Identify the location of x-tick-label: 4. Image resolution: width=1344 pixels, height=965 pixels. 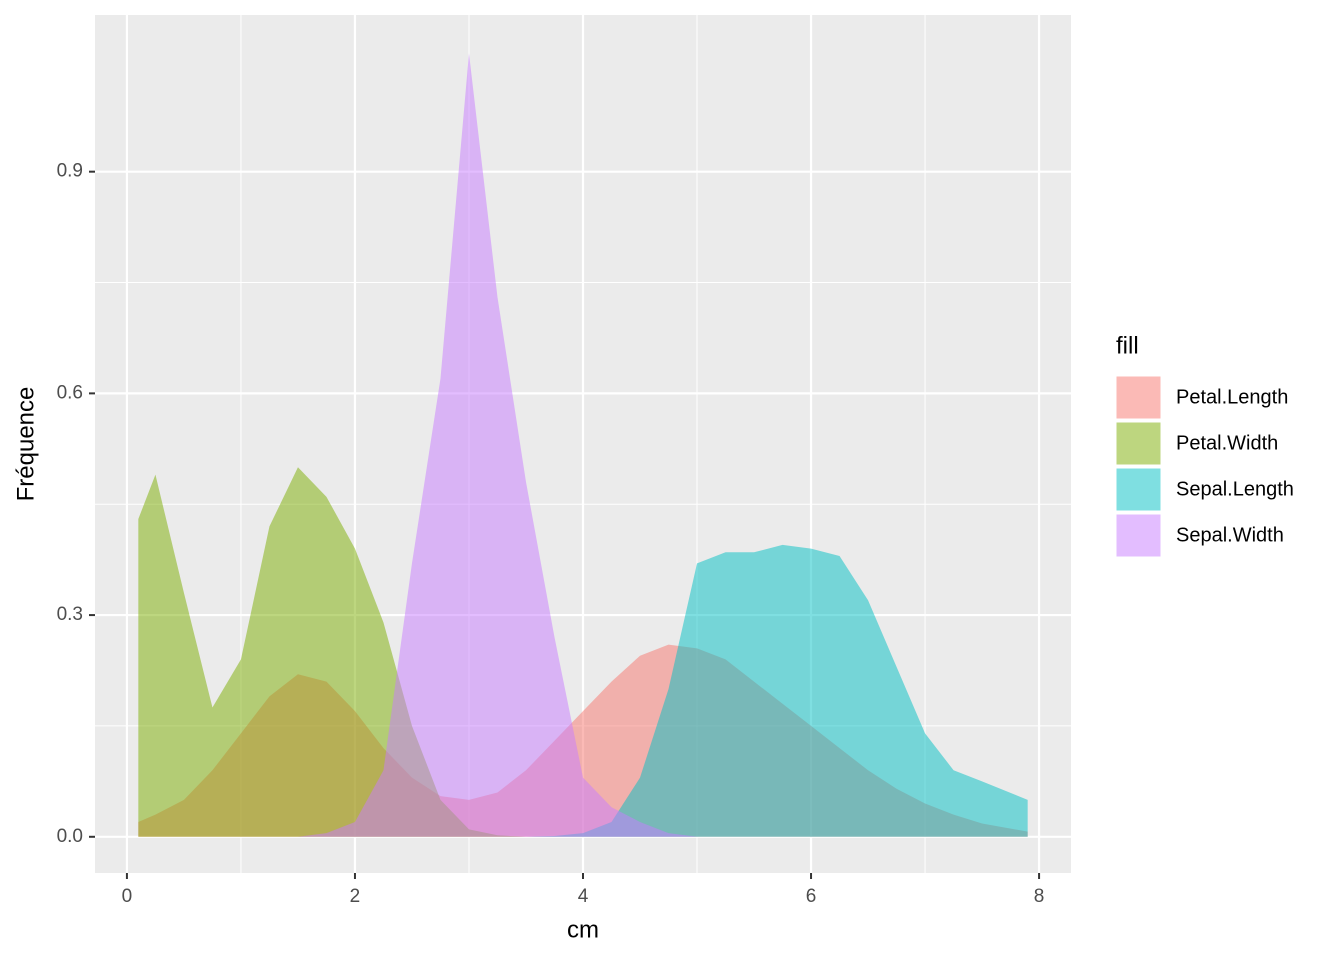
(583, 896).